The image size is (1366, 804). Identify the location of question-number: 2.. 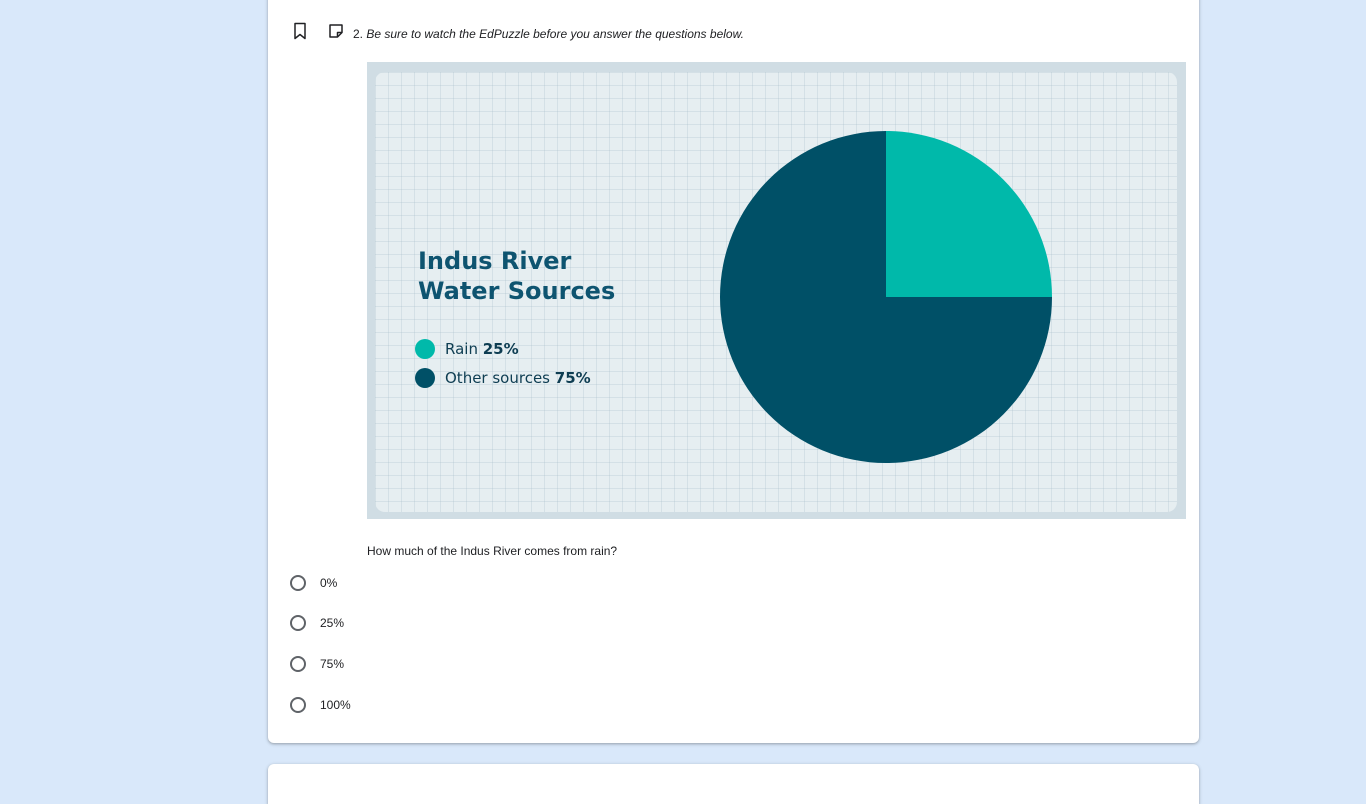
(358, 34).